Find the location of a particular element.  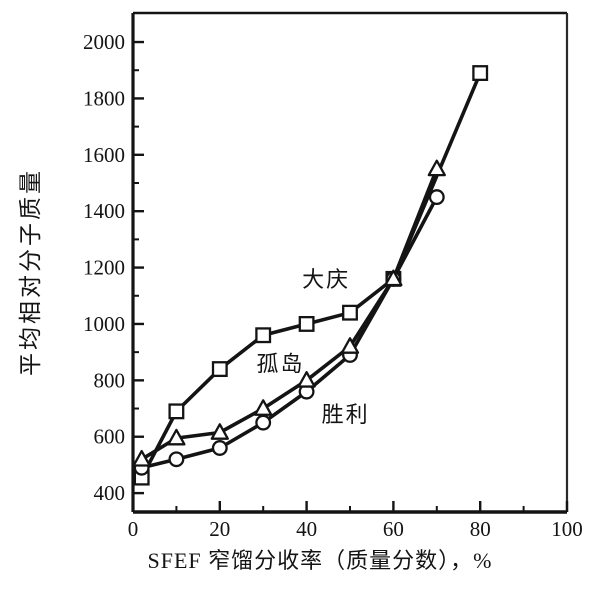

y-tick-label: 2000 is located at coordinates (104, 42).